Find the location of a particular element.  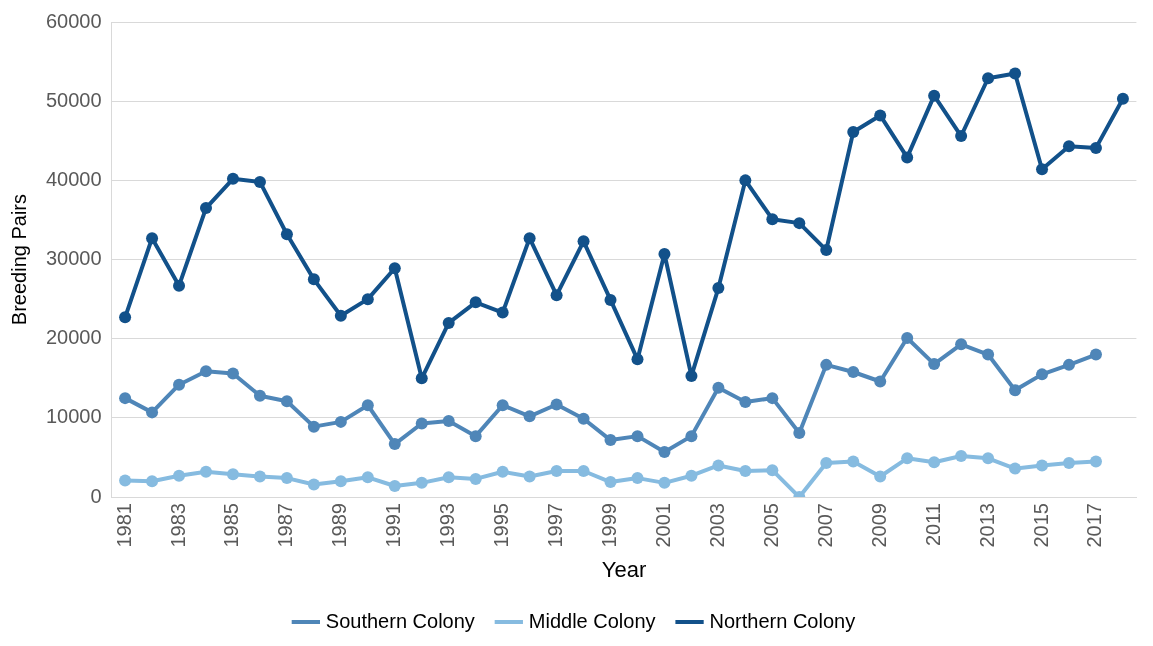

x-axis-title: Year is located at coordinates (624, 569).